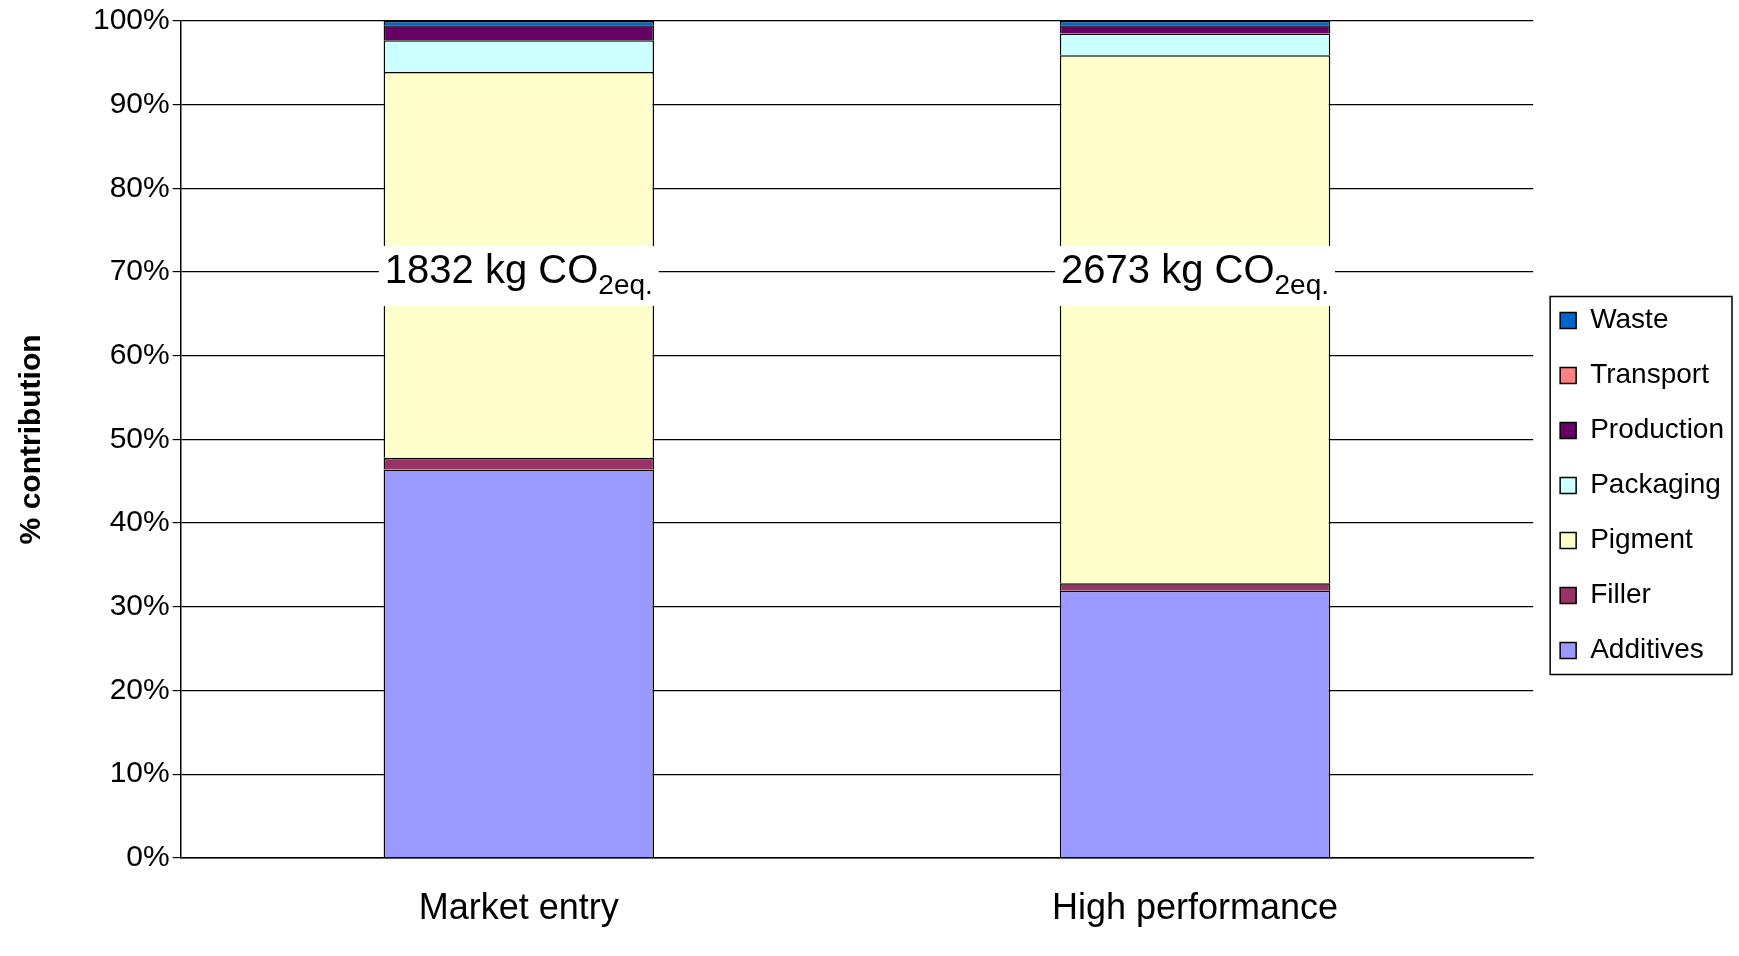 This screenshot has width=1739, height=956. What do you see at coordinates (139, 772) in the screenshot?
I see `y-tick-label: 10%` at bounding box center [139, 772].